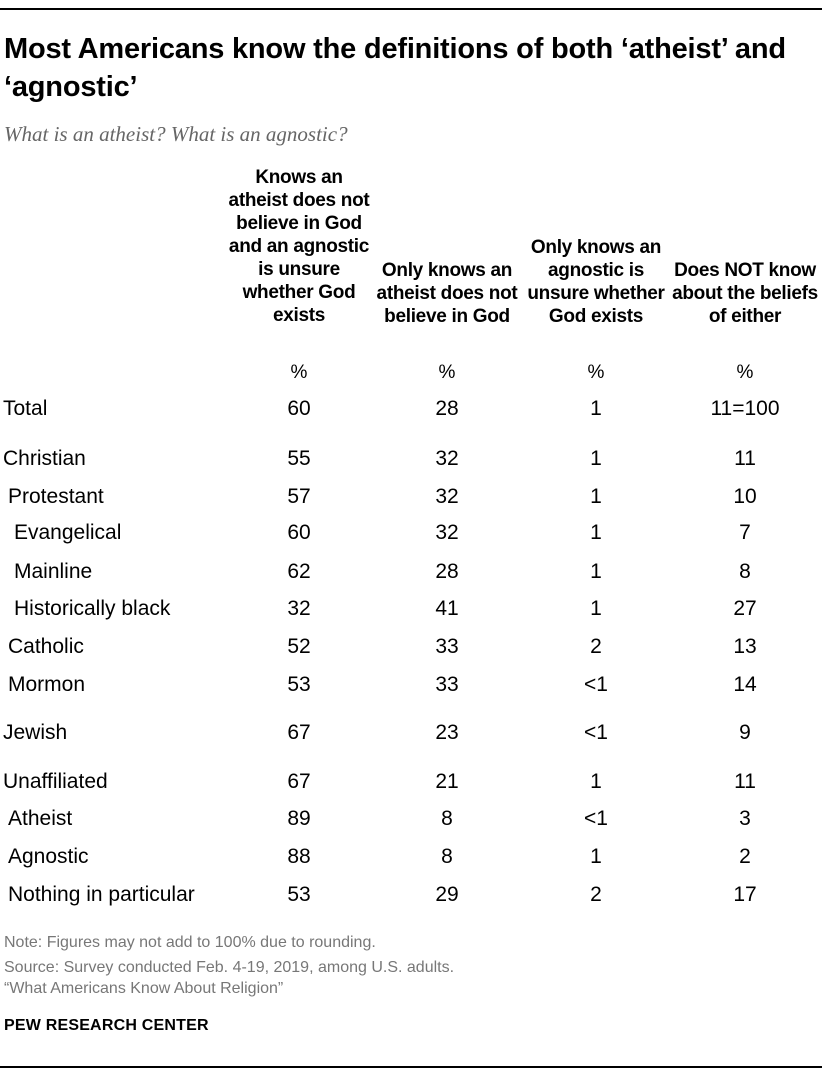  Describe the element at coordinates (48, 856) in the screenshot. I see `row-label: Agnostic` at that location.